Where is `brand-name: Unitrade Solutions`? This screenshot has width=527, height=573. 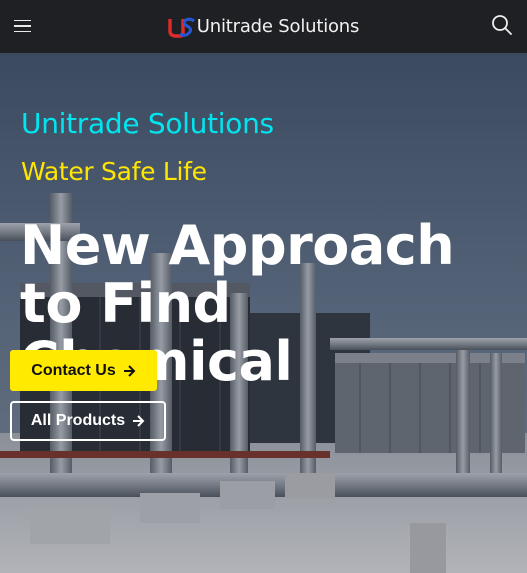 brand-name: Unitrade Solutions is located at coordinates (147, 123).